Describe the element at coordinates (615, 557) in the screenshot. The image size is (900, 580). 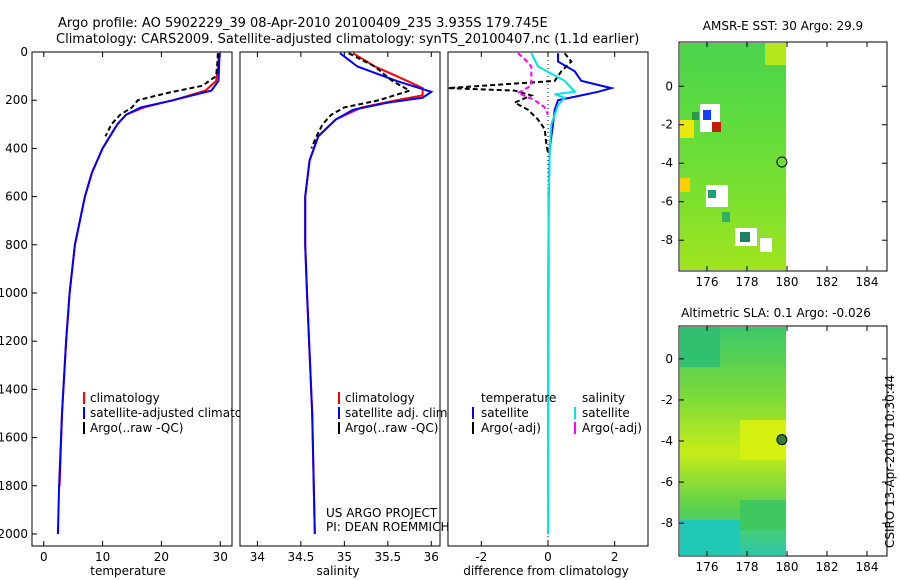
I see `x-tick-label: 2` at that location.